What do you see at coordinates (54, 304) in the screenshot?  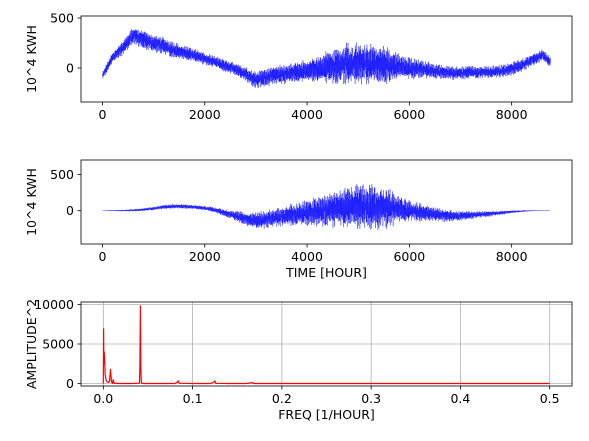 I see `y-tick-label: 10000` at bounding box center [54, 304].